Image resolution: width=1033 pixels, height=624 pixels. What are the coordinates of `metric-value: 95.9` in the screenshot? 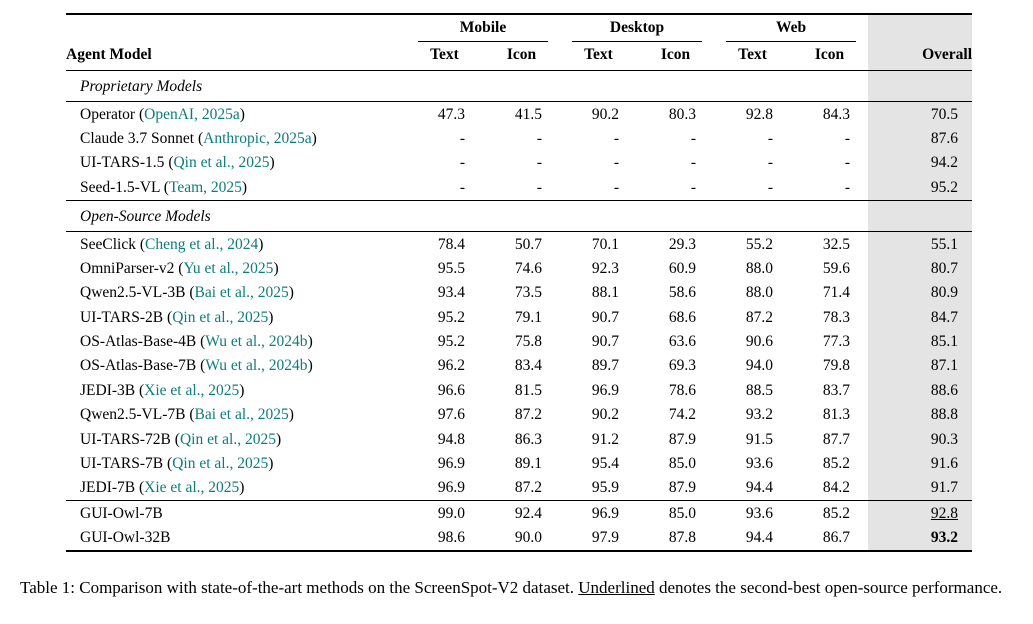 It's located at (598, 488).